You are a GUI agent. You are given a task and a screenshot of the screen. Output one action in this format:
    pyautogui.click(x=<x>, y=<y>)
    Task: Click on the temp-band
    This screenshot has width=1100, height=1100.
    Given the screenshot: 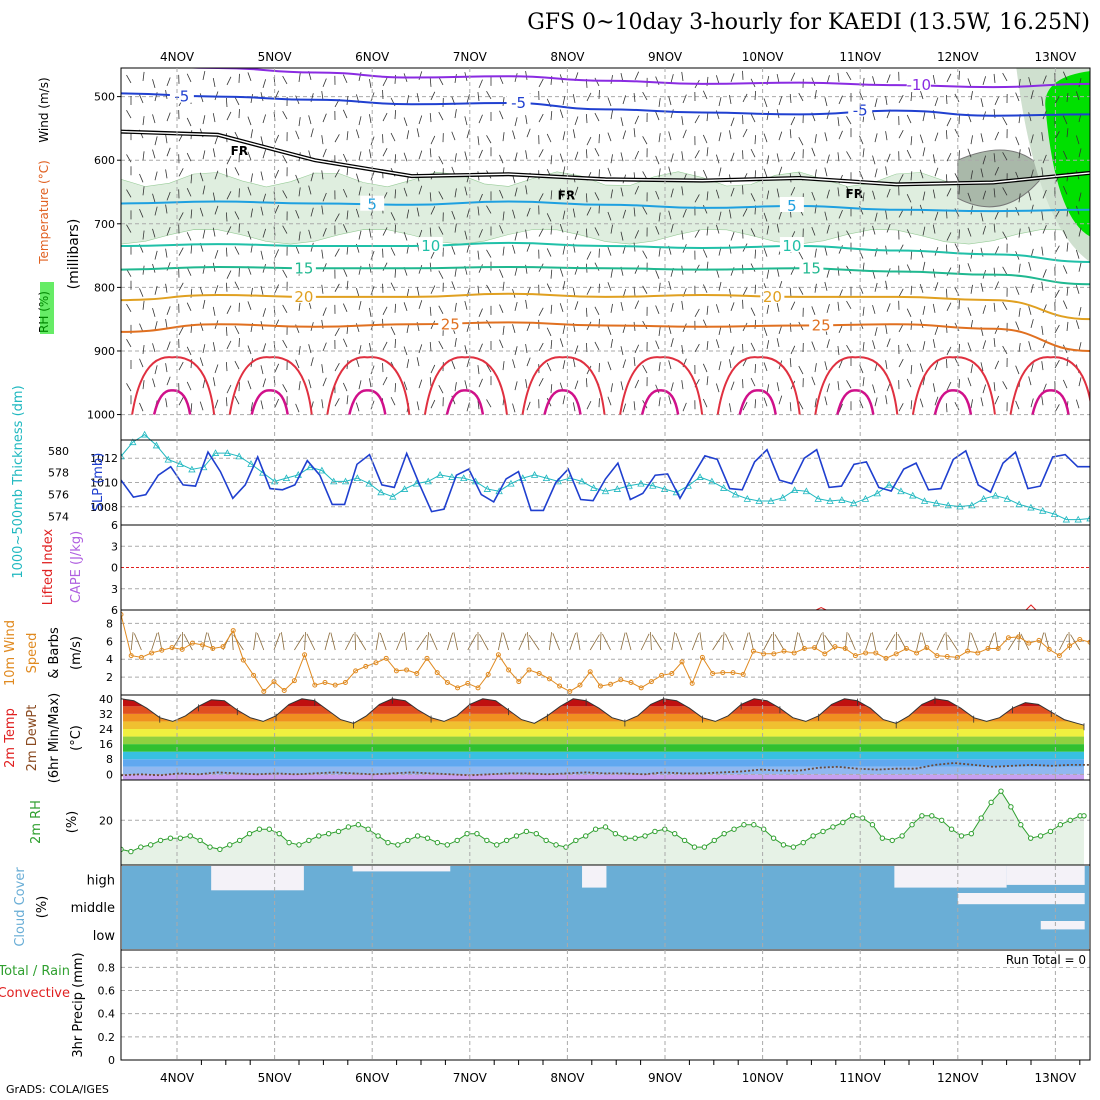 What is the action you would take?
    pyautogui.click(x=603, y=763)
    